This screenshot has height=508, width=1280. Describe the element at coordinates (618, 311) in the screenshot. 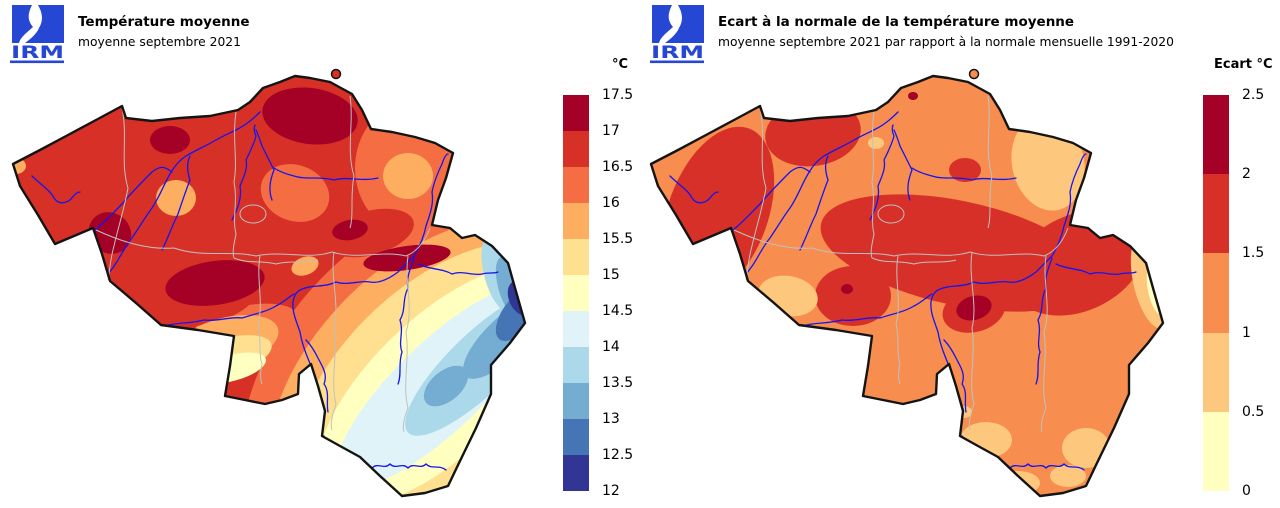

I see `colorbar-tick-label: 14.5` at that location.